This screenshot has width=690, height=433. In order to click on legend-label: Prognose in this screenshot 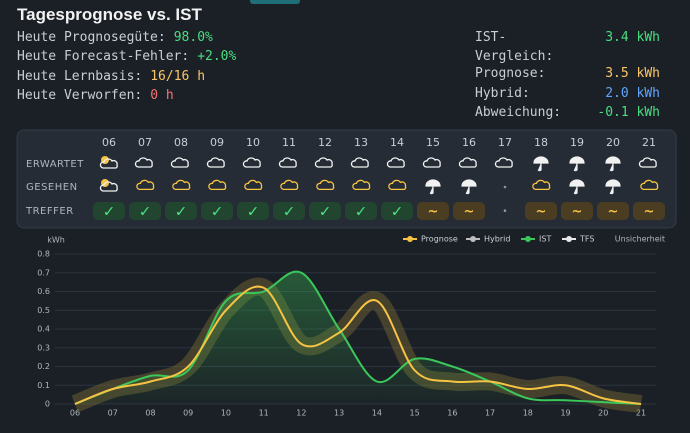, I will do `click(439, 239)`.